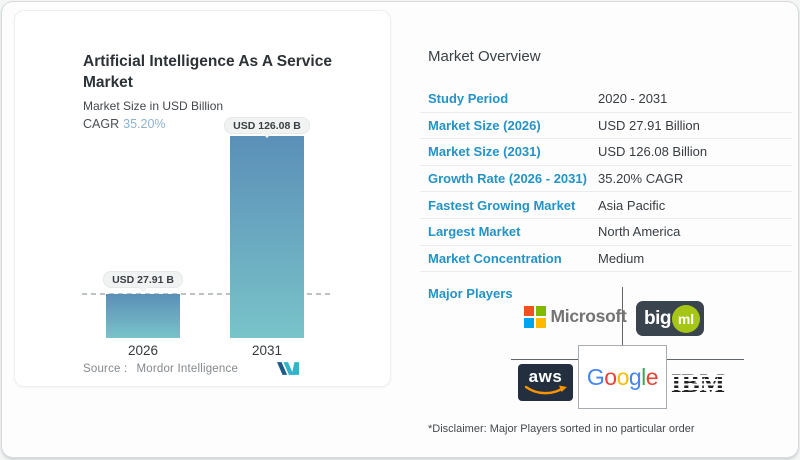 This screenshot has width=800, height=460. Describe the element at coordinates (658, 318) in the screenshot. I see `bigml-wordmark-big: big` at that location.